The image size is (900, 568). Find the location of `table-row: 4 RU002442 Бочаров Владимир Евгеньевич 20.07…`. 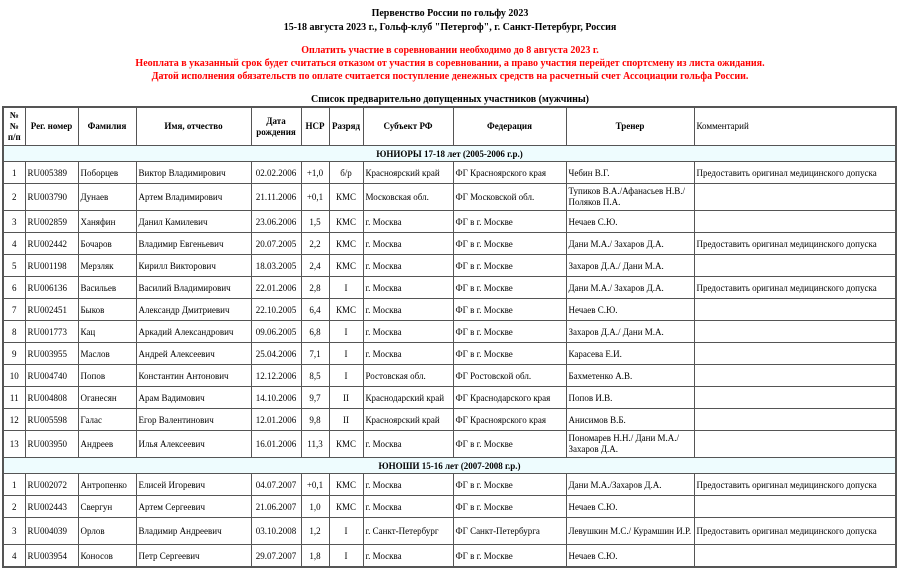

table-row: 4 RU002442 Бочаров Владимир Евгеньевич 20.07… is located at coordinates (449, 243).